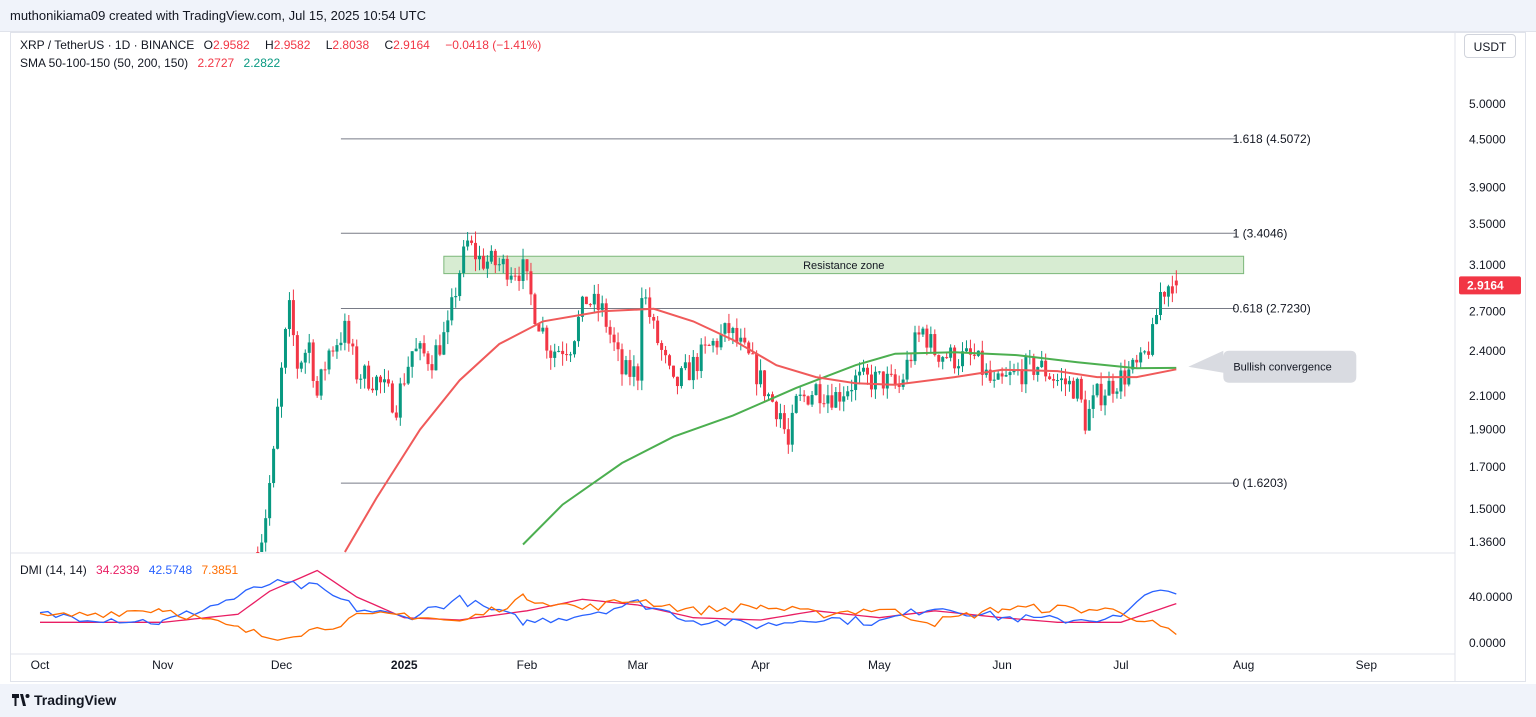  What do you see at coordinates (107, 45) in the screenshot?
I see `symbol-title: XRP / TetherUS · 1D · BINANCE` at bounding box center [107, 45].